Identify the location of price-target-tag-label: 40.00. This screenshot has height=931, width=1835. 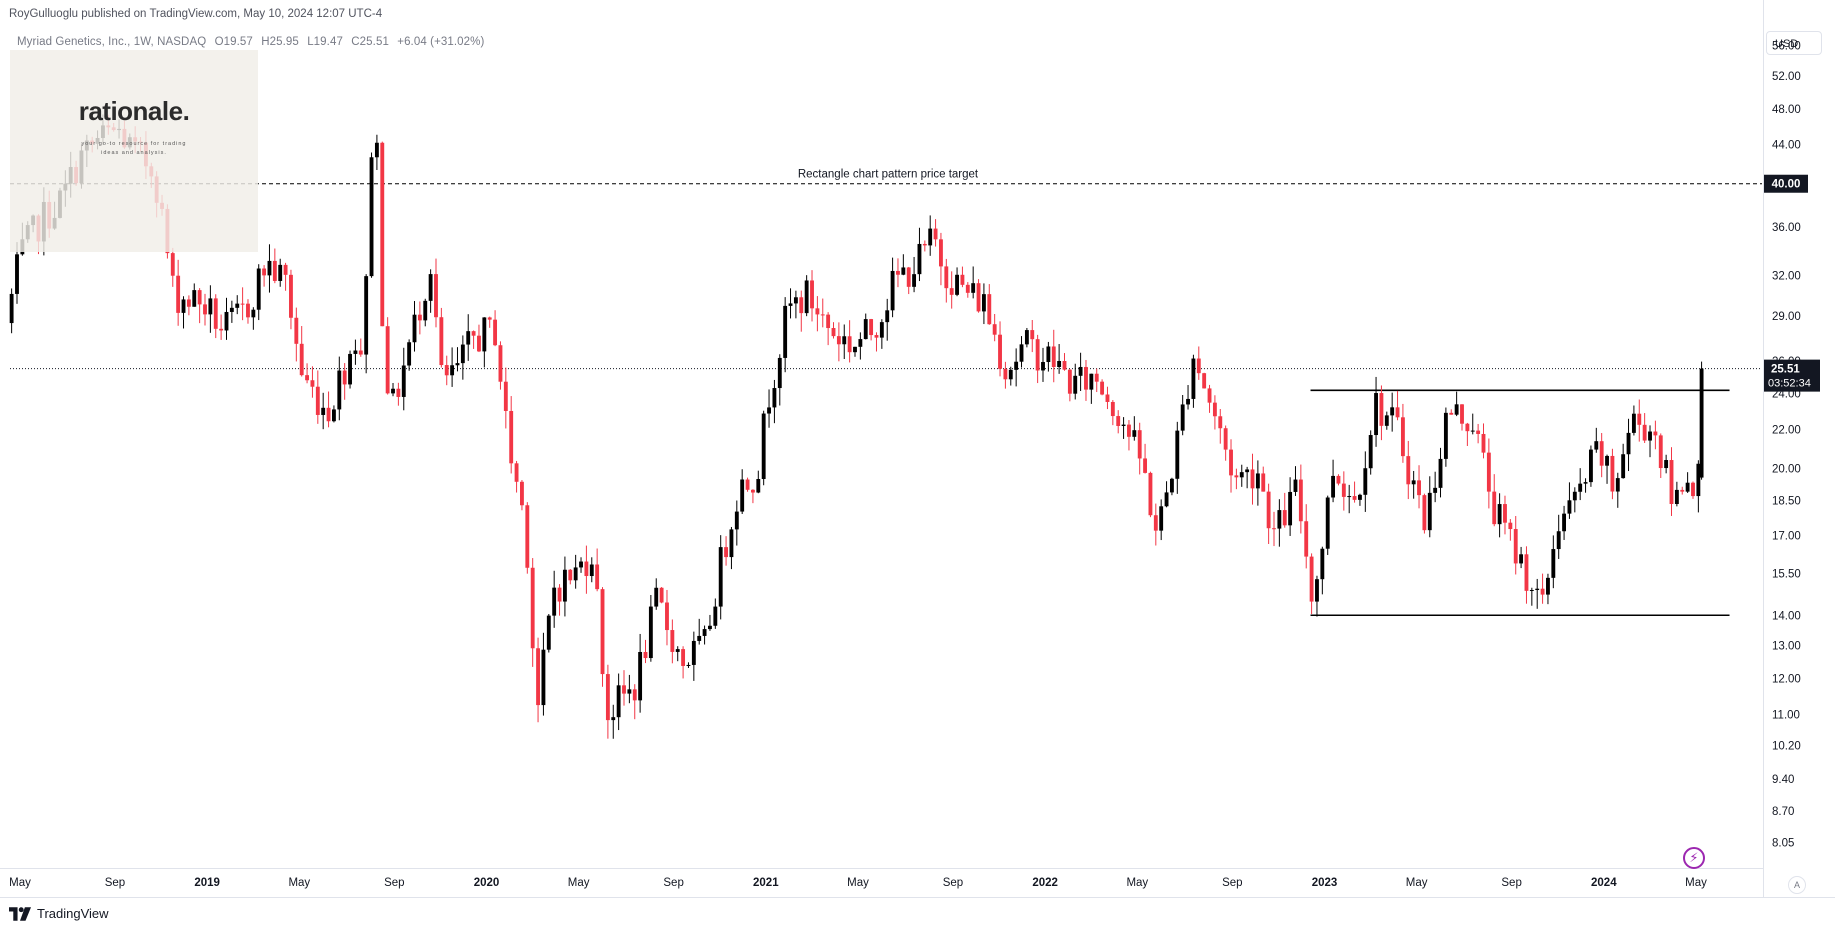
(1786, 185).